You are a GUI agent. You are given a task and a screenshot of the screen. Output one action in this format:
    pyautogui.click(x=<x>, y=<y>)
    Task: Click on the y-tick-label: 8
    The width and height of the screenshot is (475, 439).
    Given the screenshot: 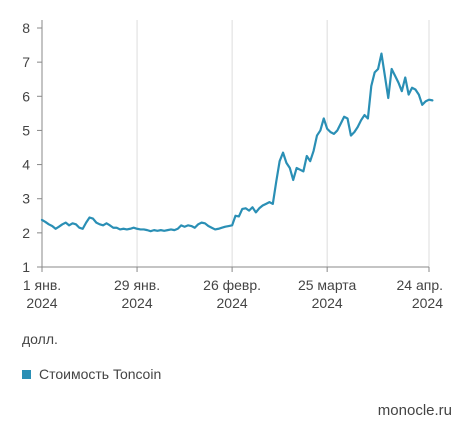 What is the action you would take?
    pyautogui.click(x=26, y=28)
    